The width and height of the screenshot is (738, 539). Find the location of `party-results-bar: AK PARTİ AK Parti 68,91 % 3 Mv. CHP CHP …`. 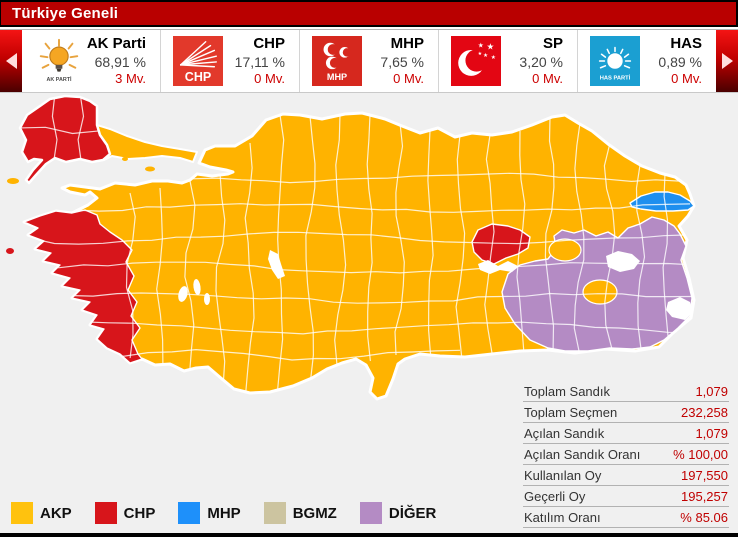

party-results-bar: AK PARTİ AK Parti 68,91 % 3 Mv. CHP CHP … is located at coordinates (369, 61).